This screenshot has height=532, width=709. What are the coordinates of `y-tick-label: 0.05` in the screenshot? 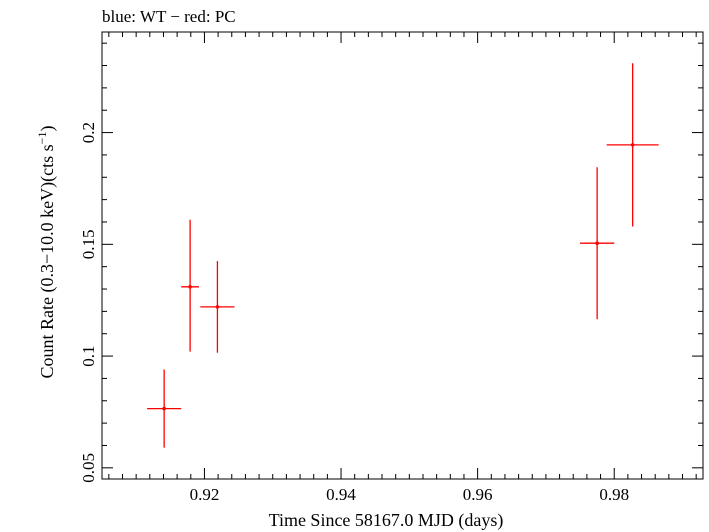 It's located at (88, 468).